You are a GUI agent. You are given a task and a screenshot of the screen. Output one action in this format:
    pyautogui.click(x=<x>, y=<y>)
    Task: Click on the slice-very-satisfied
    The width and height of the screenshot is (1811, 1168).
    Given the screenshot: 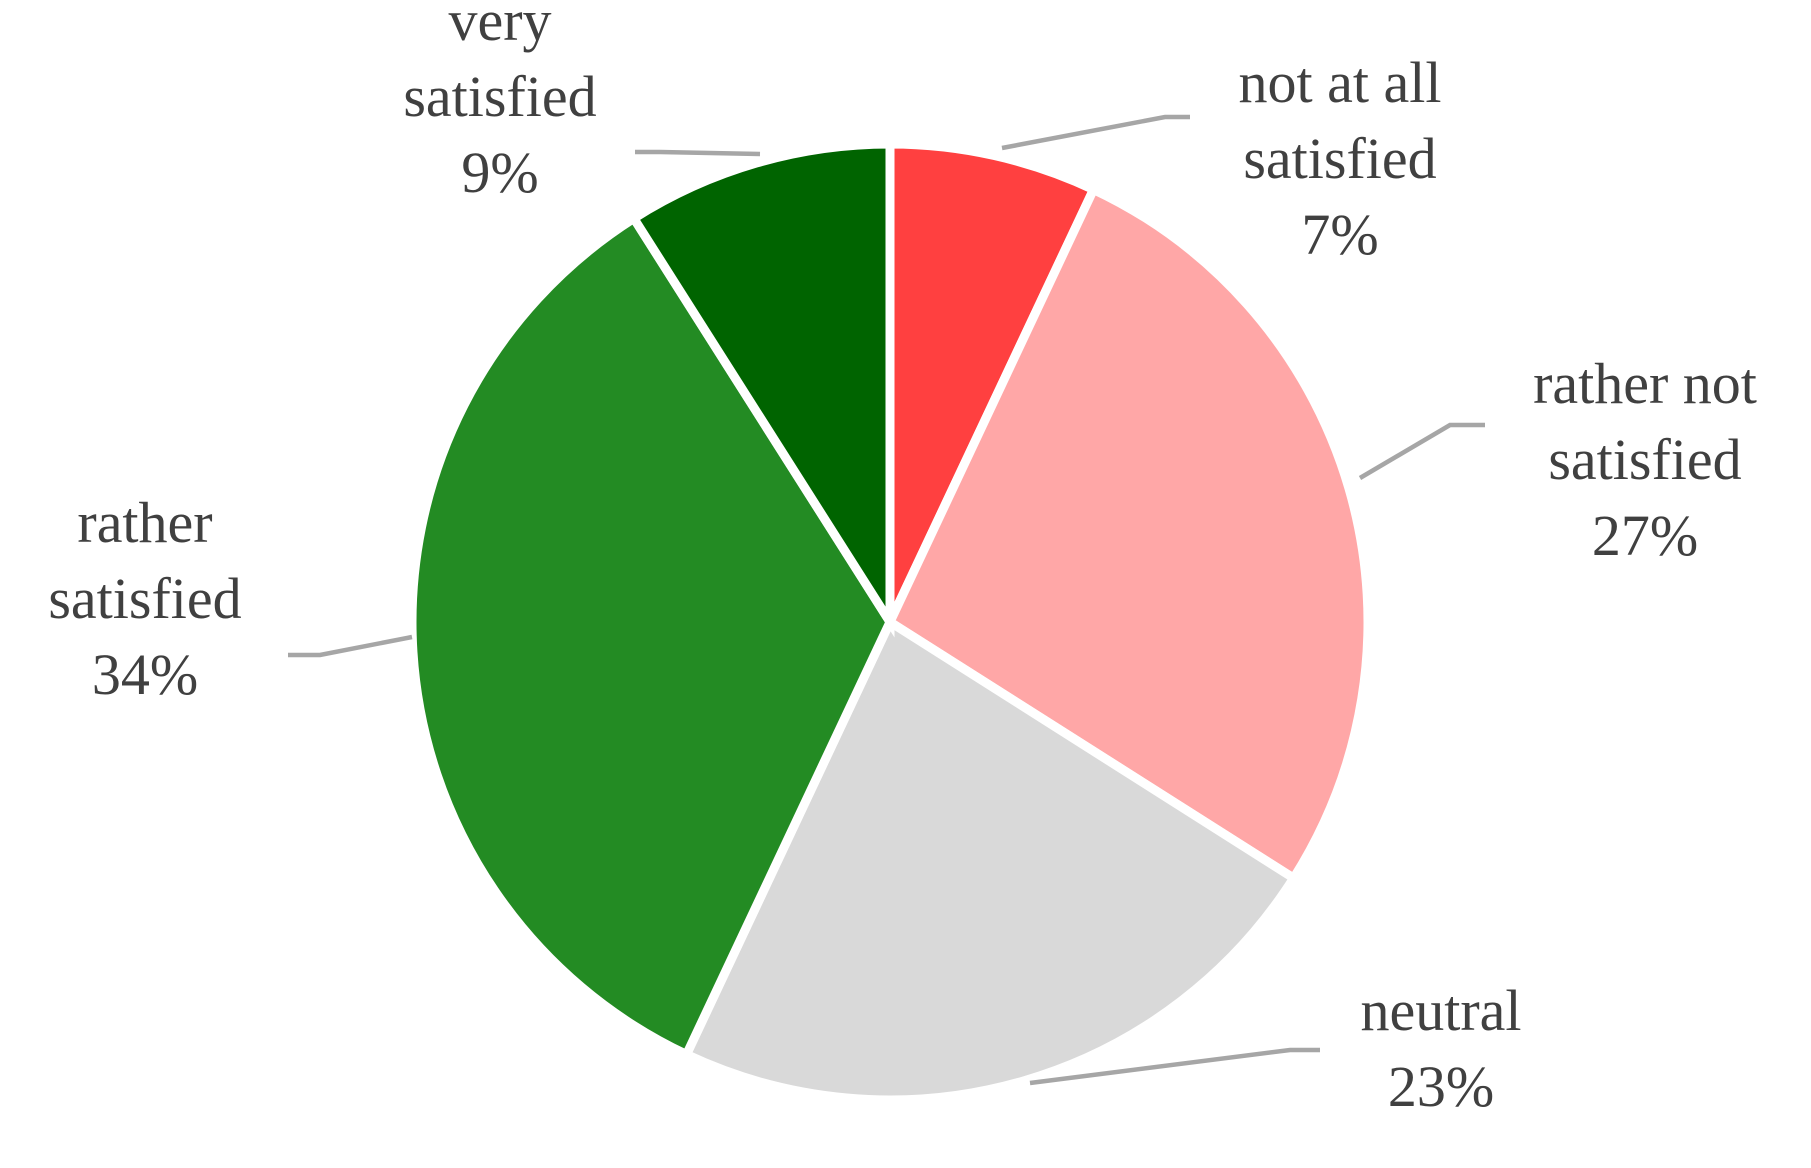 What is the action you would take?
    pyautogui.click(x=761, y=388)
    